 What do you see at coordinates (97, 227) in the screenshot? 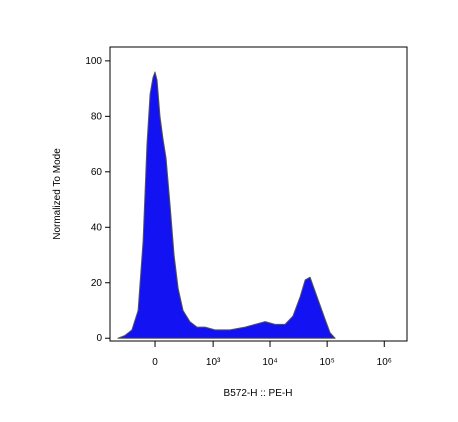
I see `y-tick-label: 40` at bounding box center [97, 227].